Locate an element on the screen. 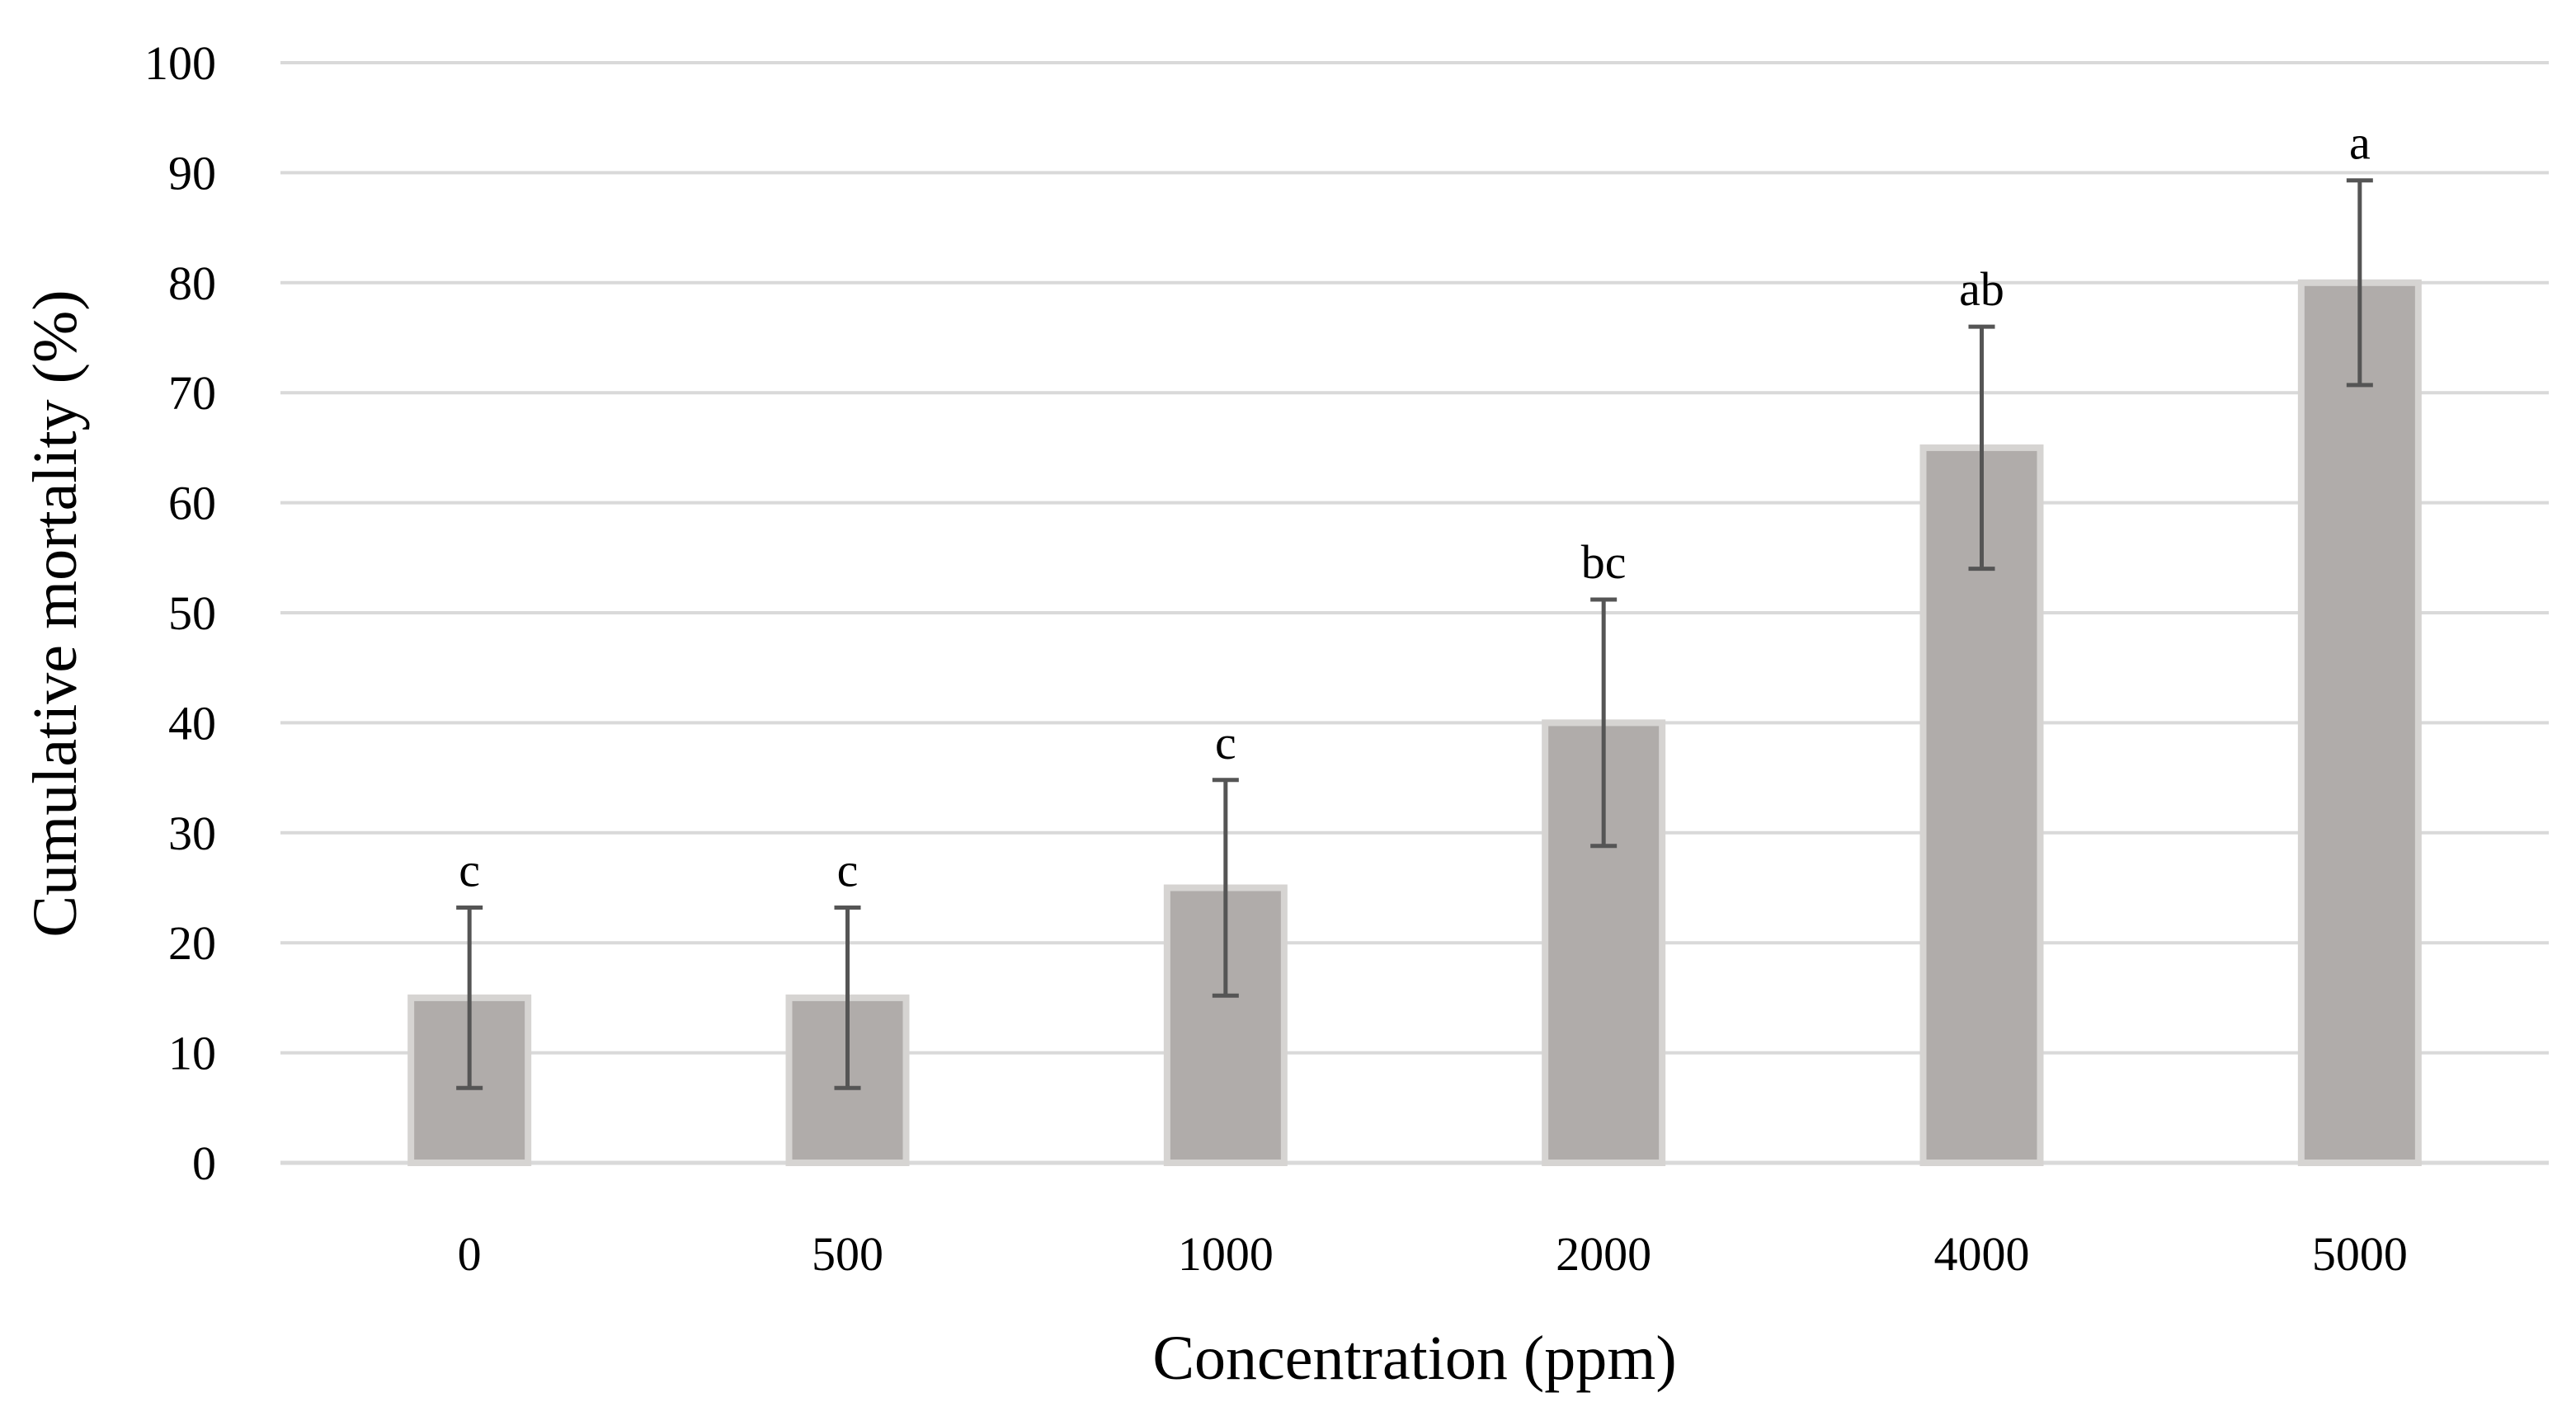  x-tick-label-1000: 1000 is located at coordinates (1226, 1254).